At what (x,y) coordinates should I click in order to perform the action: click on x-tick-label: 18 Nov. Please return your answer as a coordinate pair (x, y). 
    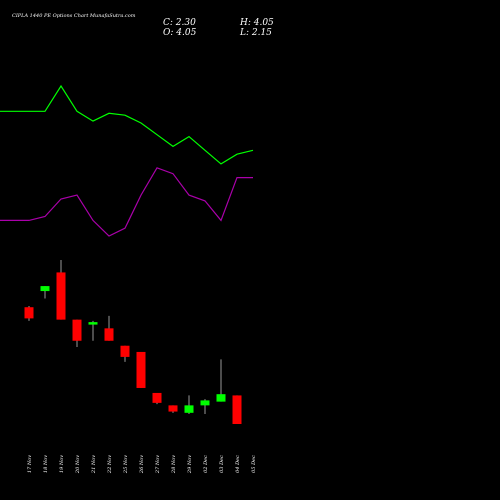
    Looking at the image, I should click on (46, 464).